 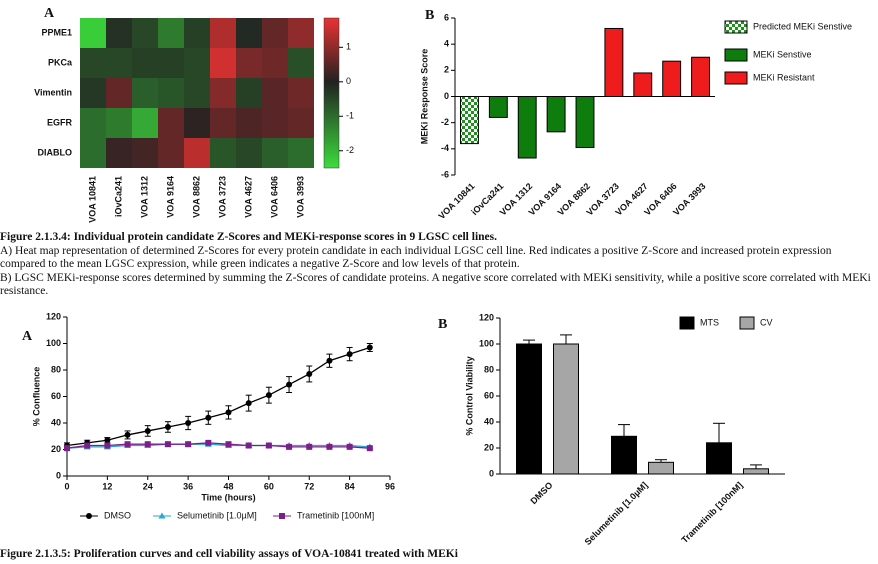 What do you see at coordinates (248, 197) in the screenshot?
I see `column-label: VOA 4627` at bounding box center [248, 197].